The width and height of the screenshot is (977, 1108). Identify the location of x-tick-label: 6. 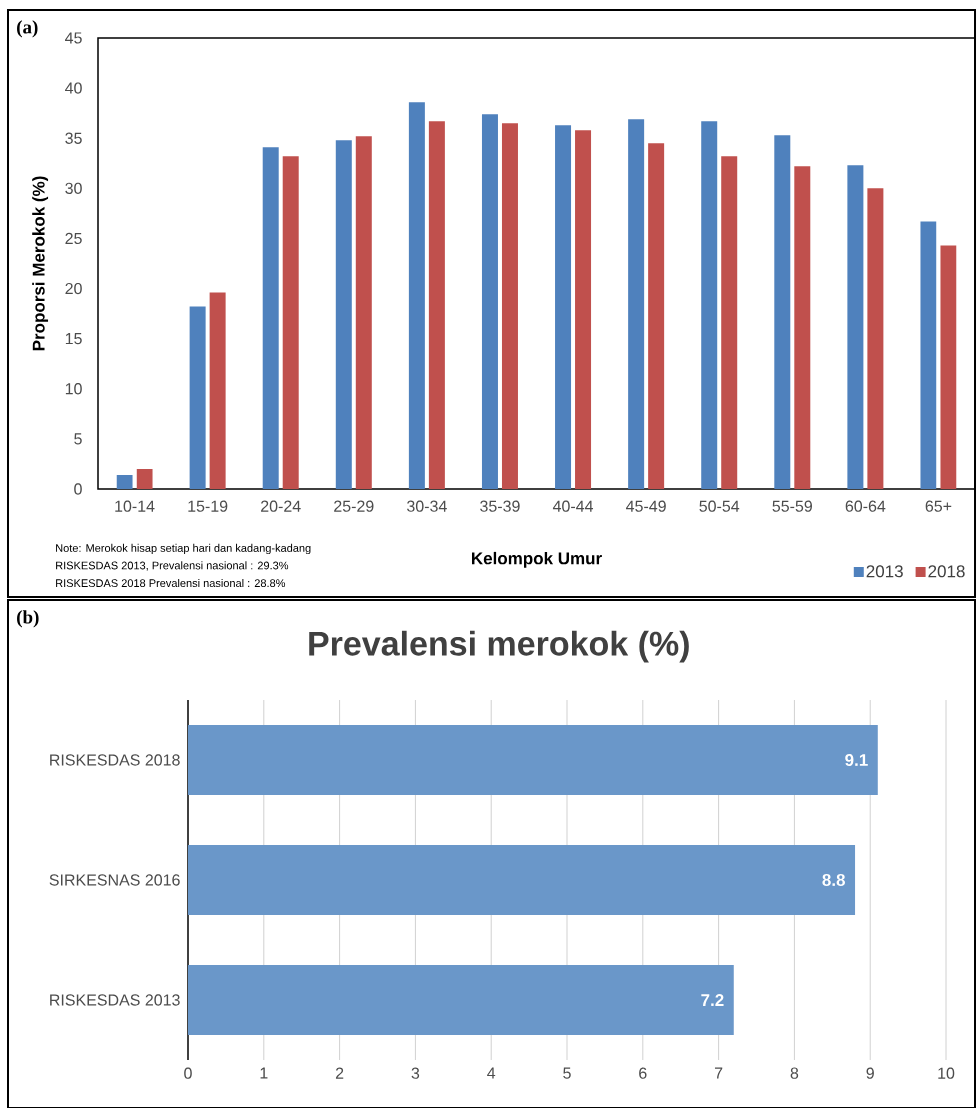
(643, 1073).